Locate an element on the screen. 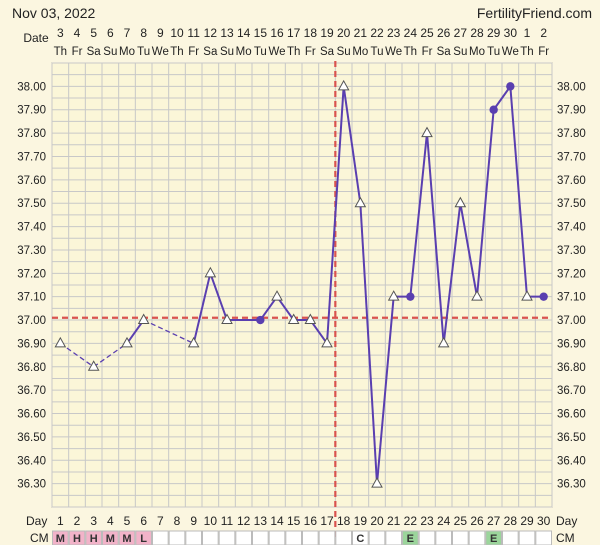 Image resolution: width=600 pixels, height=545 pixels. y-tick-label-left: 36.30 is located at coordinates (31, 485).